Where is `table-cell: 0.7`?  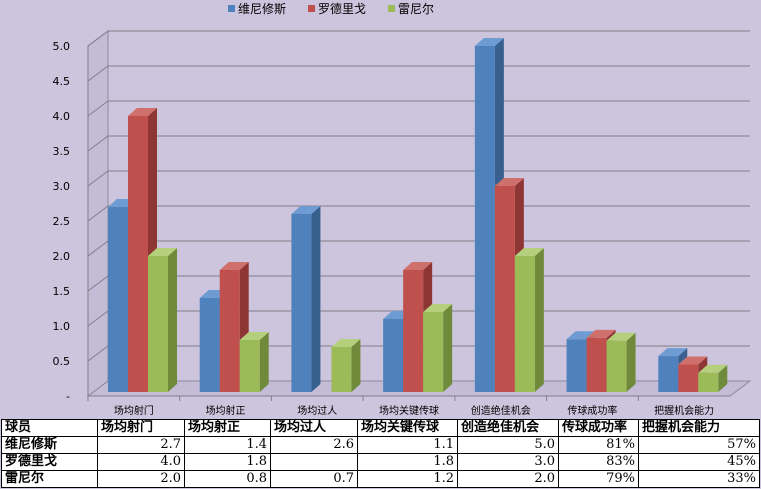 table-cell: 0.7 is located at coordinates (314, 479).